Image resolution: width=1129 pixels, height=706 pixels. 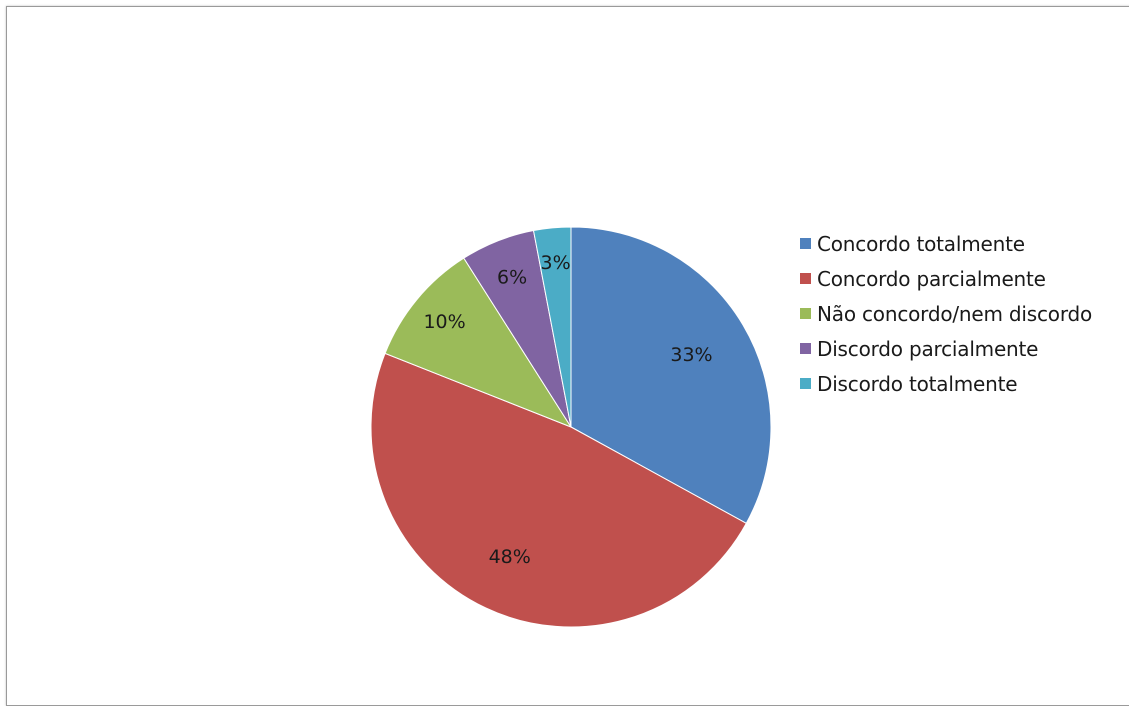 What do you see at coordinates (691, 355) in the screenshot?
I see `data-label-concordo-totalmente: 33%` at bounding box center [691, 355].